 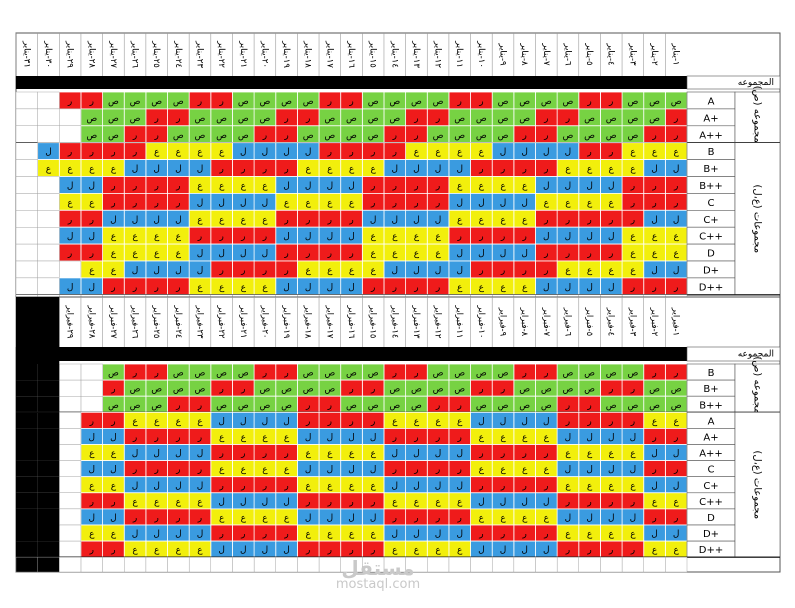 I want to click on group-header-label: المجموعه, so click(x=756, y=83).